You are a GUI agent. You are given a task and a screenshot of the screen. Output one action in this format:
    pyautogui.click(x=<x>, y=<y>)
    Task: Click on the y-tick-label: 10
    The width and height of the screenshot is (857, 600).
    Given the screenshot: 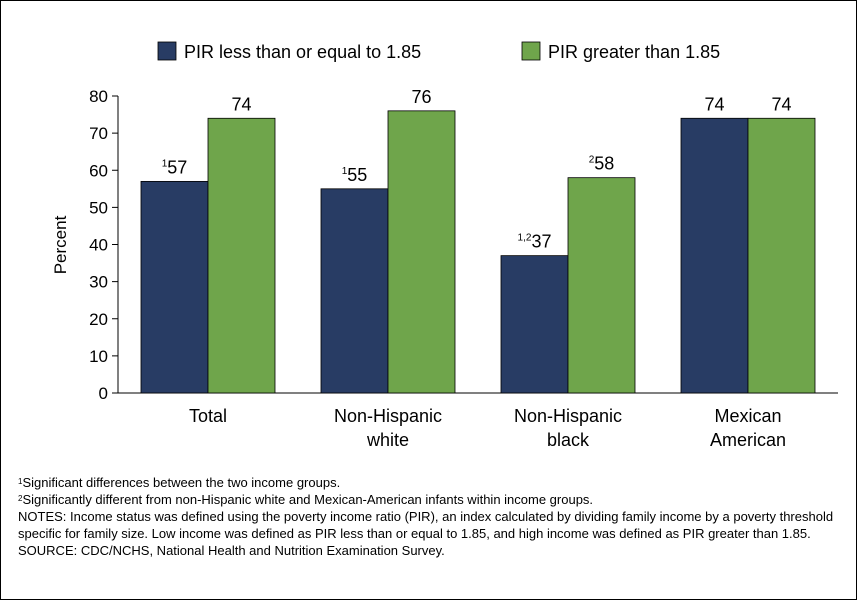 What is the action you would take?
    pyautogui.click(x=98, y=356)
    